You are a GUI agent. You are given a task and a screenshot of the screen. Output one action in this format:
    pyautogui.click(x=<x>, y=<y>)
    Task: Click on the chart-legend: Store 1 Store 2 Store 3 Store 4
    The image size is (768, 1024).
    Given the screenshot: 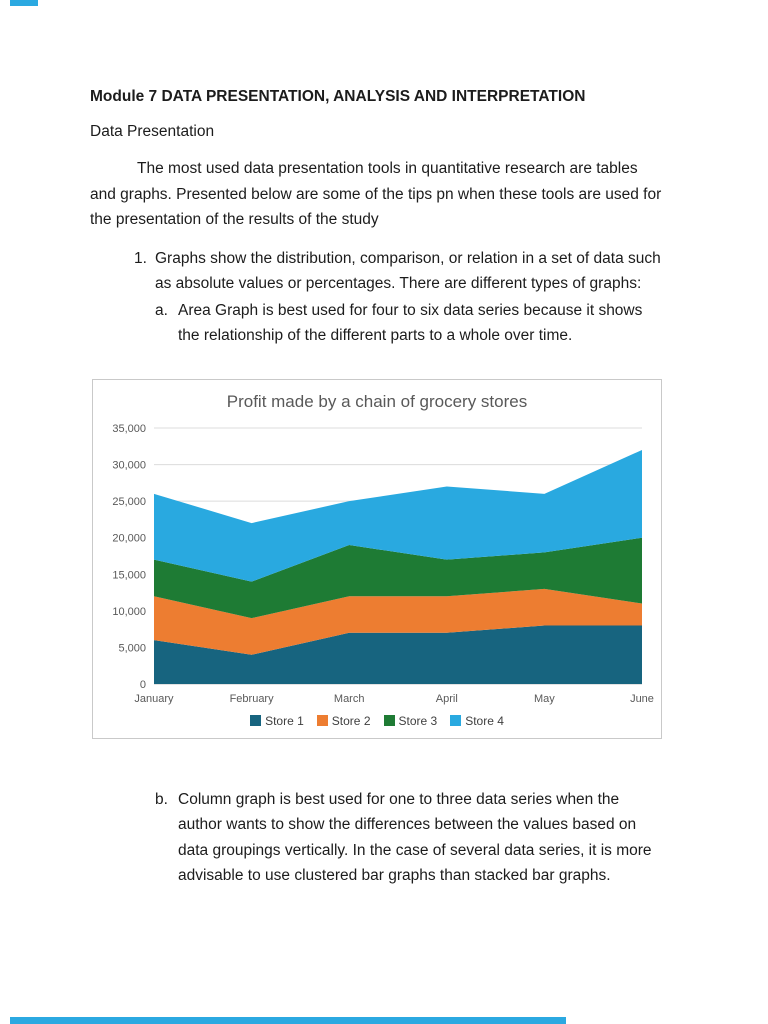 What is the action you would take?
    pyautogui.click(x=377, y=721)
    